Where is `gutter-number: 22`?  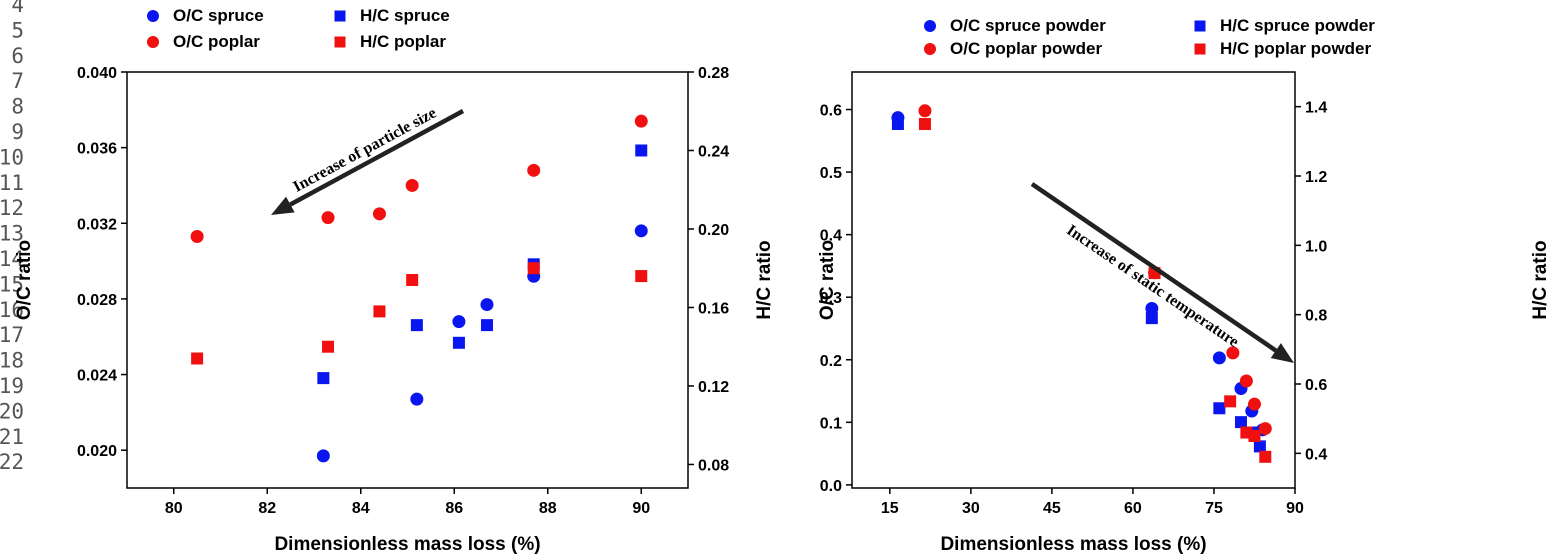 gutter-number: 22 is located at coordinates (12, 462).